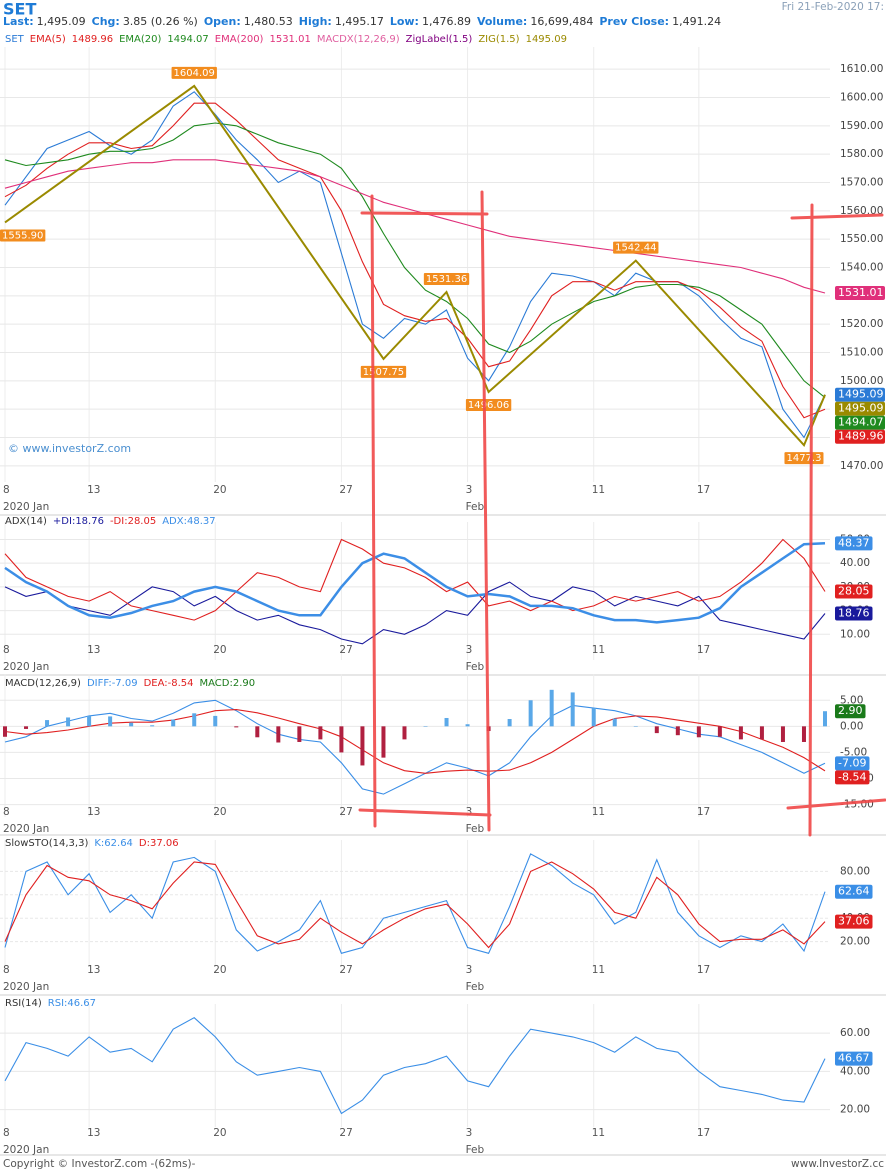  I want to click on y-tick-label: 1540.00, so click(861, 268).